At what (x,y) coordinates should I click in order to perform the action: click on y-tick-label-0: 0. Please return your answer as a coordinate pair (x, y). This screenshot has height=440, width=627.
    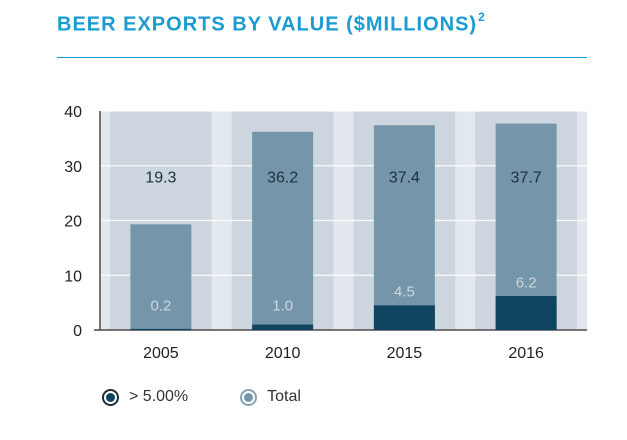
    Looking at the image, I should click on (77, 331).